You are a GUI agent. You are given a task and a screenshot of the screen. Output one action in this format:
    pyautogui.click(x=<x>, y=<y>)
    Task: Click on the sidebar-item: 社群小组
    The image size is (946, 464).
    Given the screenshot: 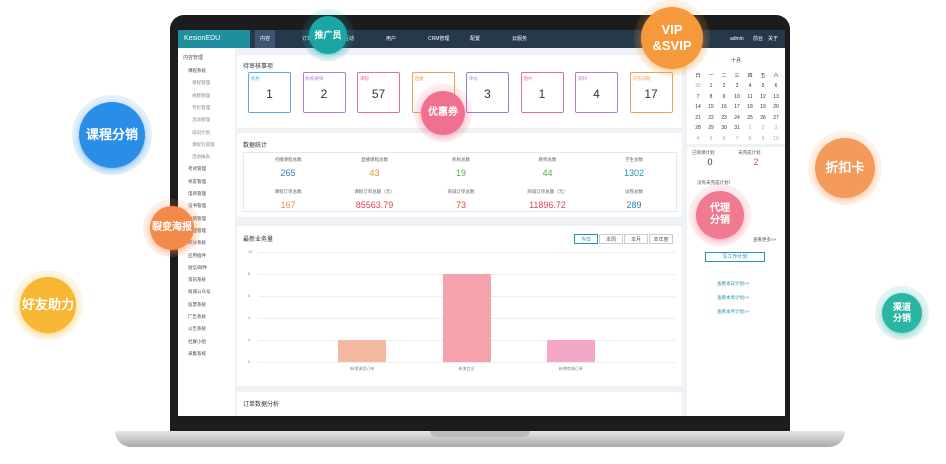 What is the action you would take?
    pyautogui.click(x=197, y=341)
    